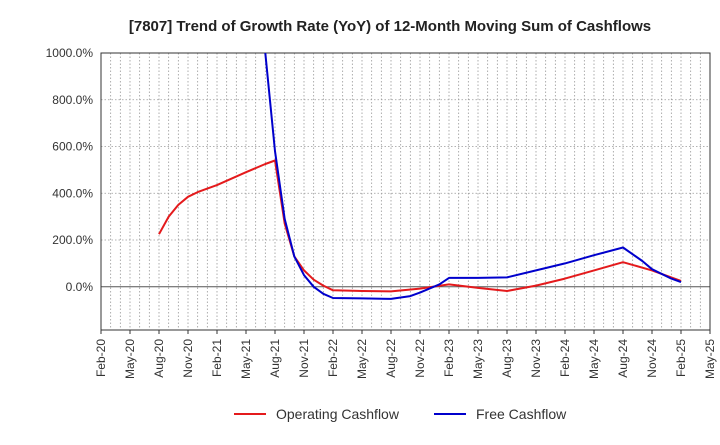  What do you see at coordinates (420, 358) in the screenshot?
I see `x-tick-label: Nov-22` at bounding box center [420, 358].